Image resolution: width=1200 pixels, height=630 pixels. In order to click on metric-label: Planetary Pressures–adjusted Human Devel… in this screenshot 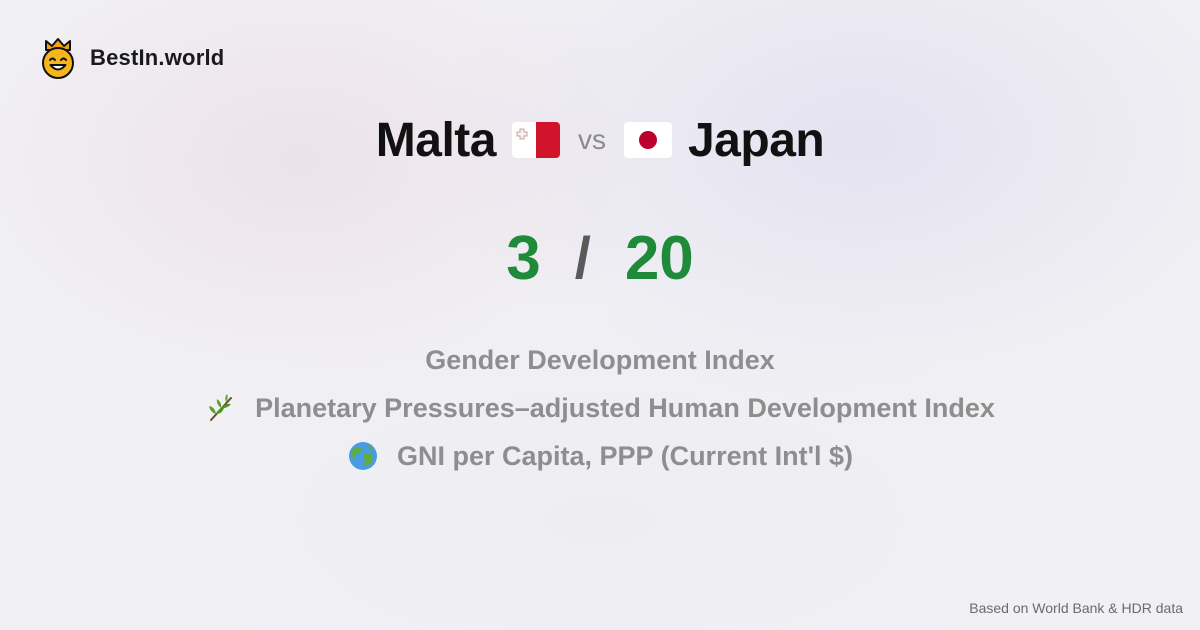, I will do `click(625, 407)`.